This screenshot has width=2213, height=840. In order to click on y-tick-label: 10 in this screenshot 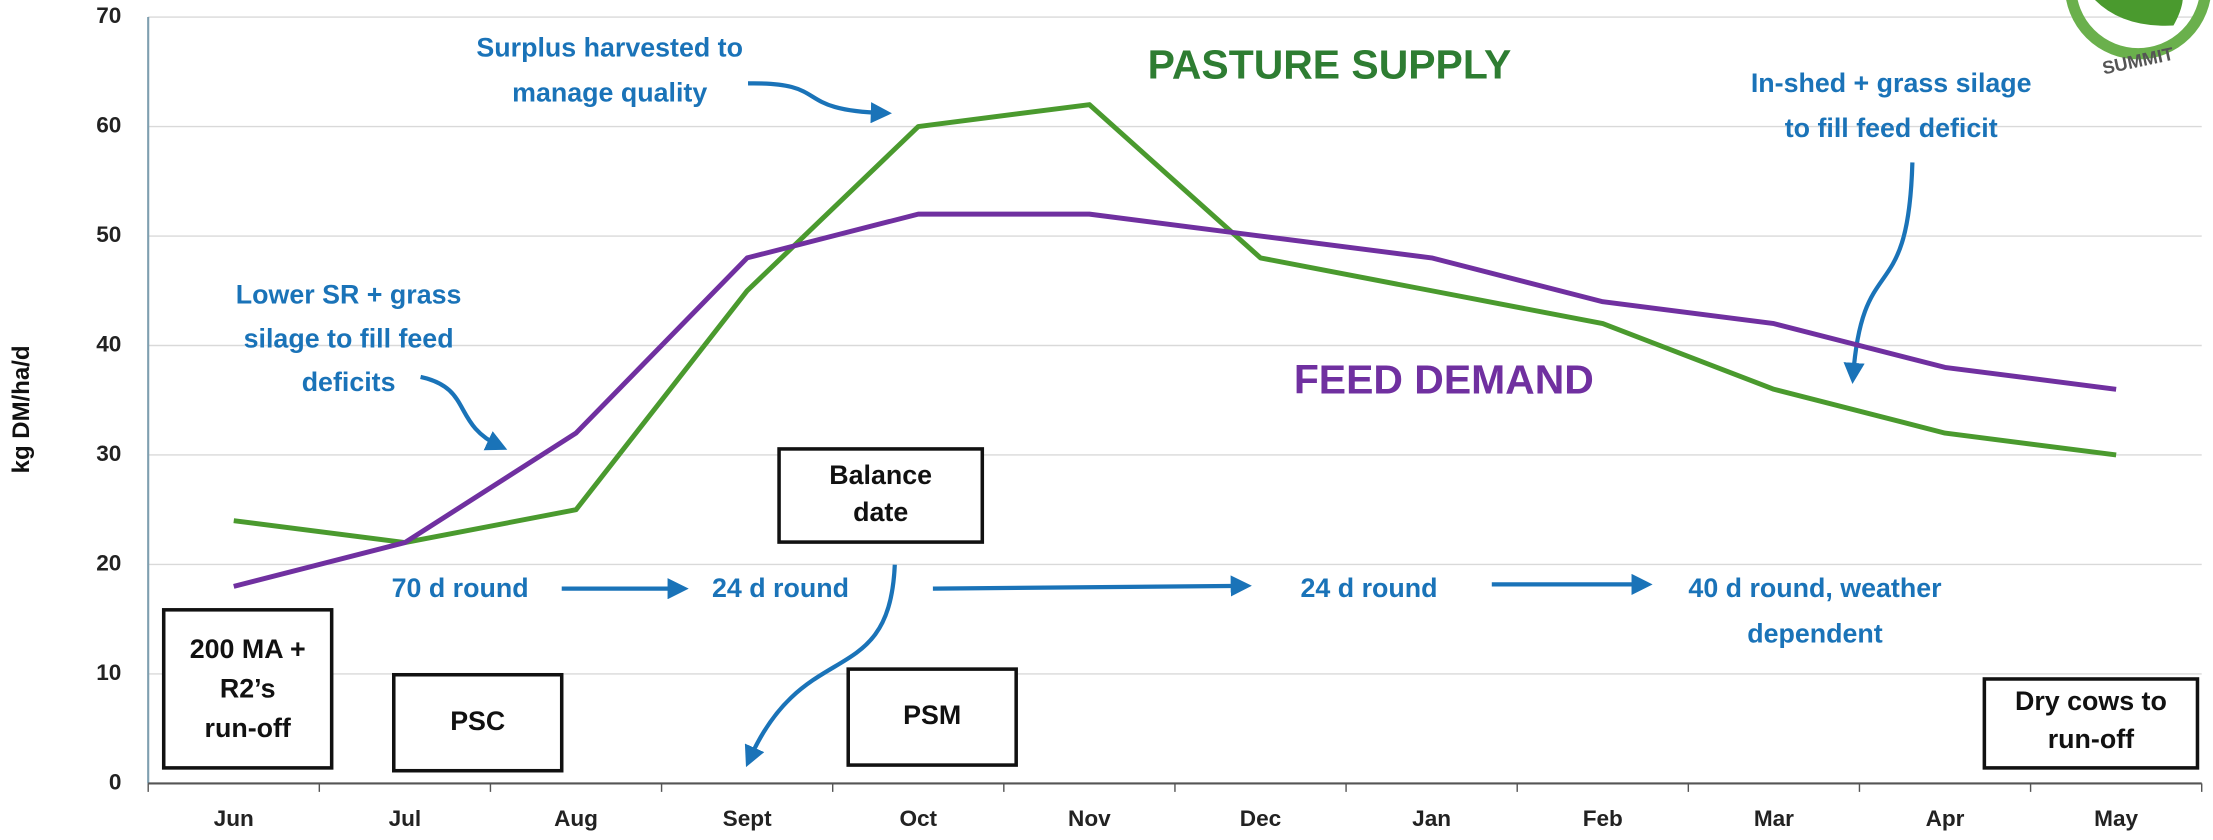, I will do `click(108, 672)`.